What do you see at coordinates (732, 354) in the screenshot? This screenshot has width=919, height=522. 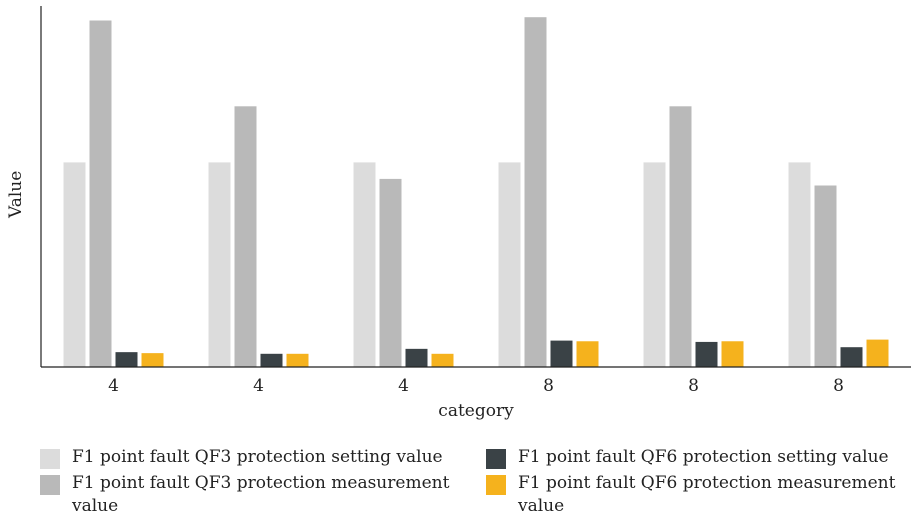 I see `bar-s4-c5` at bounding box center [732, 354].